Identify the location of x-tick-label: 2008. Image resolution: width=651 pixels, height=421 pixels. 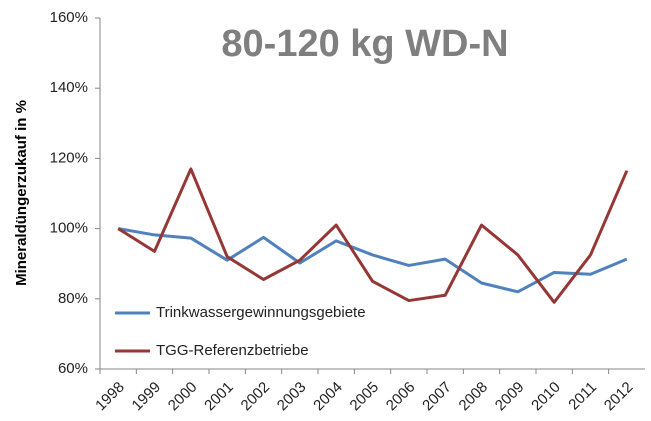
(474, 397).